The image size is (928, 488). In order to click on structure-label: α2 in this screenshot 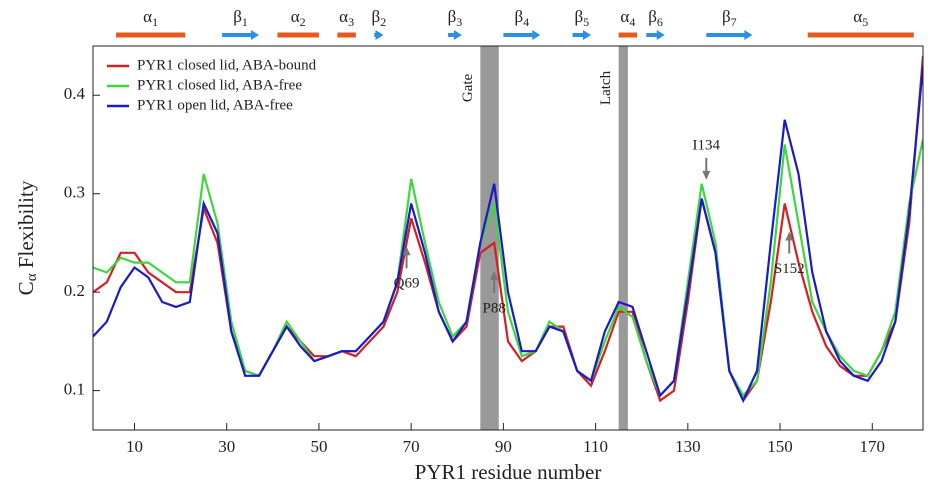, I will do `click(298, 18)`.